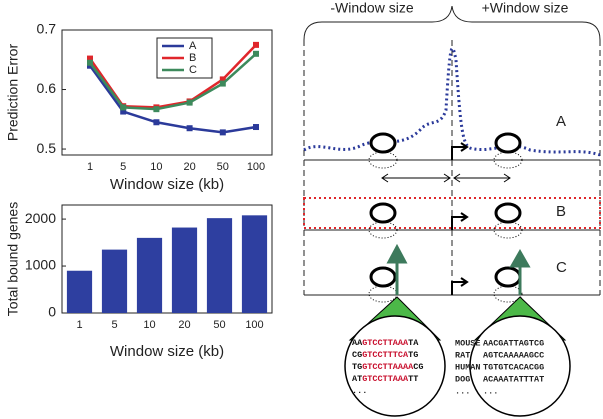 This screenshot has height=419, width=603. I want to click on sequence-part: GTCCTTAAAA, so click(388, 367).